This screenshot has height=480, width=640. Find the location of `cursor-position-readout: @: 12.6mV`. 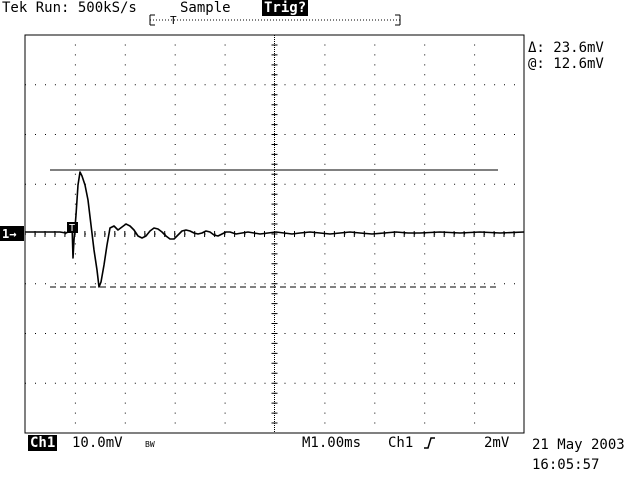

cursor-position-readout: @: 12.6mV is located at coordinates (566, 64).